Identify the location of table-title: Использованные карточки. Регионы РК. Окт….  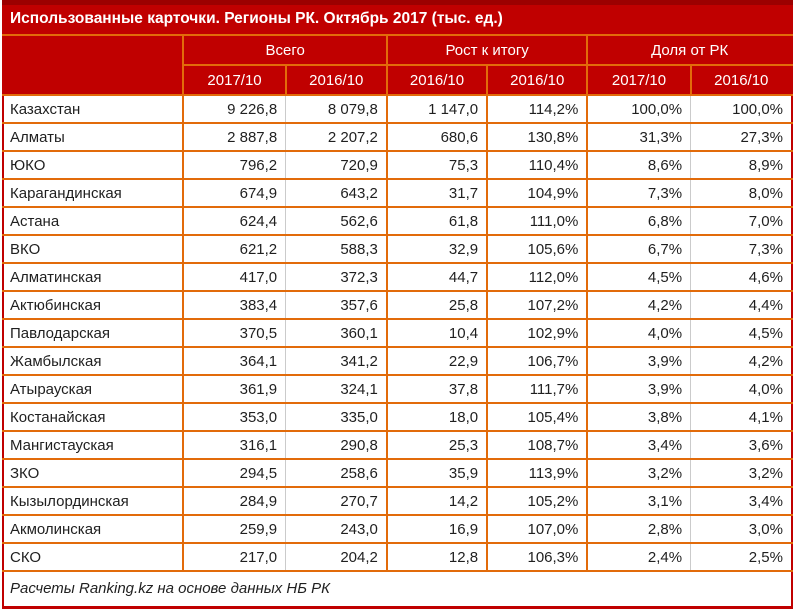
(397, 19).